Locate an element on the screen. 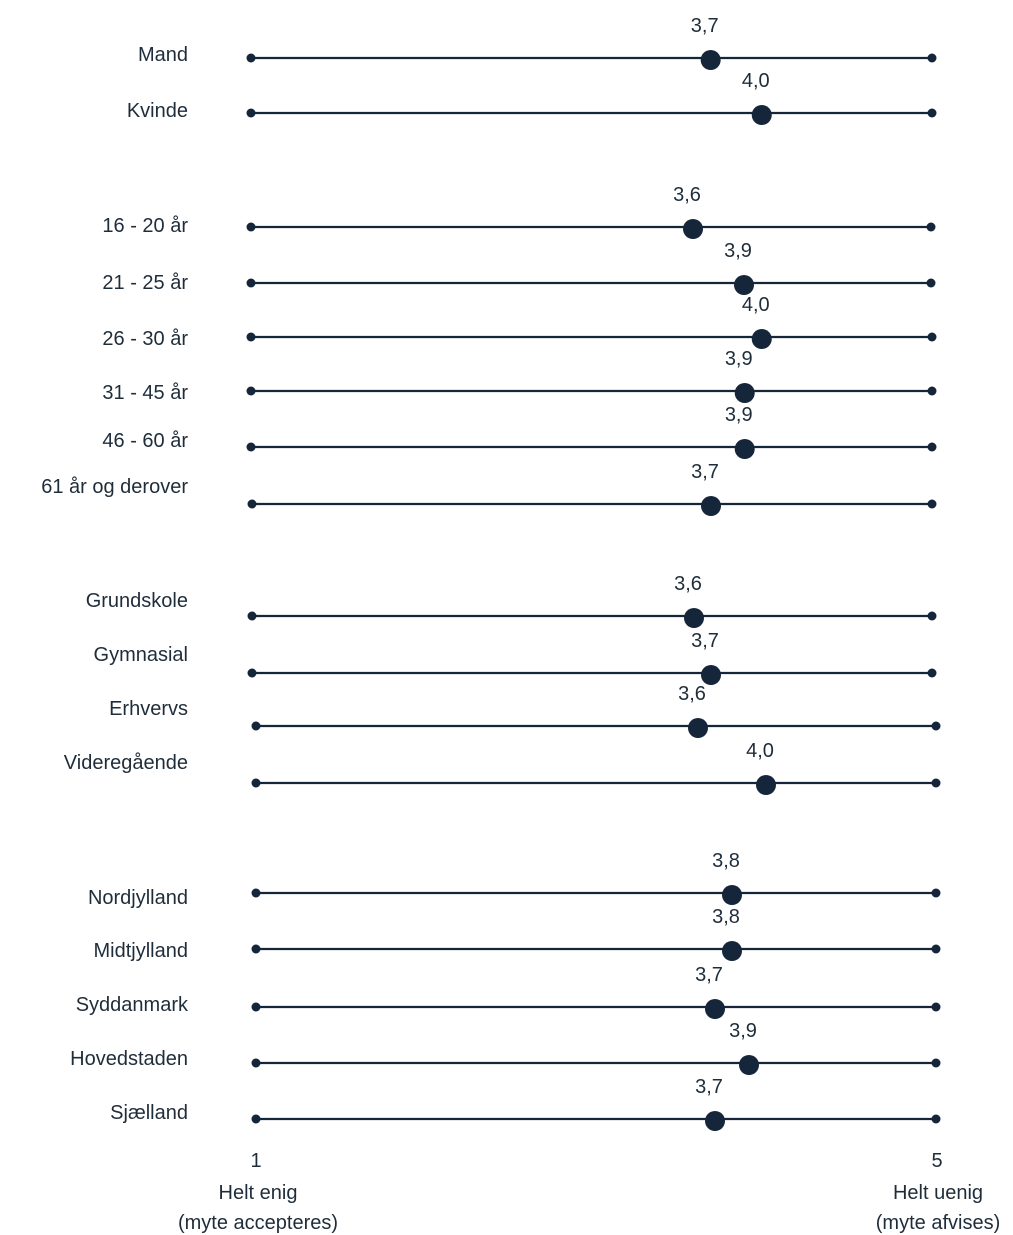  row-kvinde: Kvinde 4,0 is located at coordinates (532, 97).